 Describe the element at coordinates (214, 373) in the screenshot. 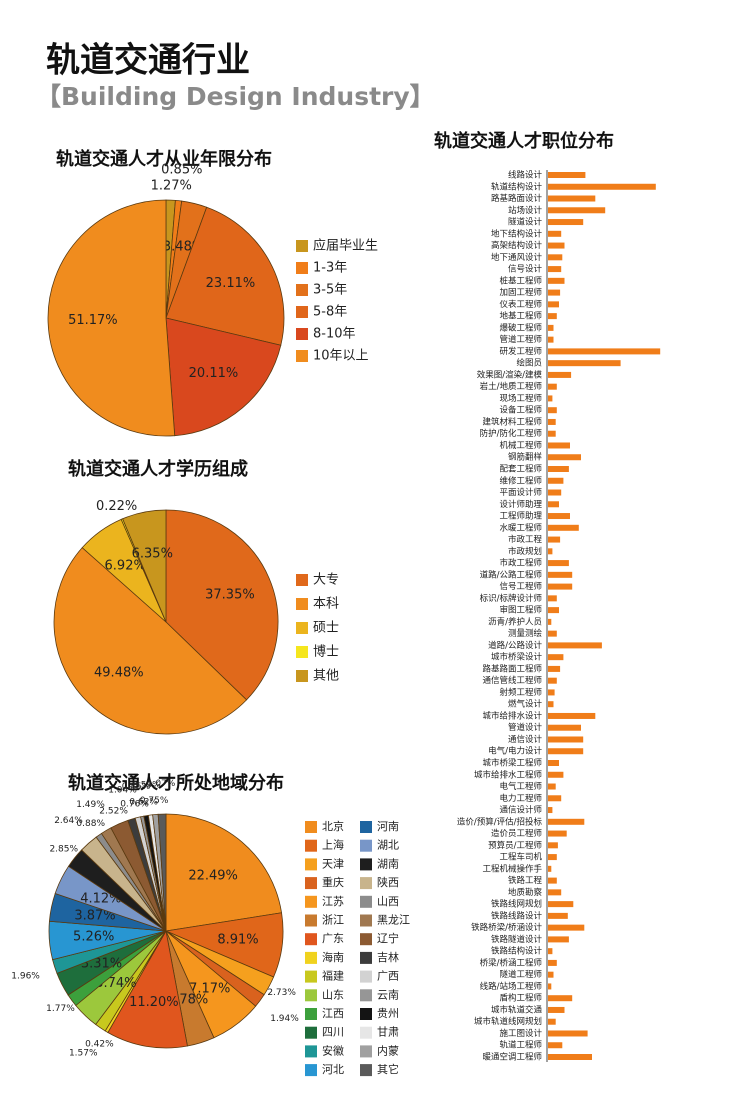

I see `slice-label: 20.11%` at that location.